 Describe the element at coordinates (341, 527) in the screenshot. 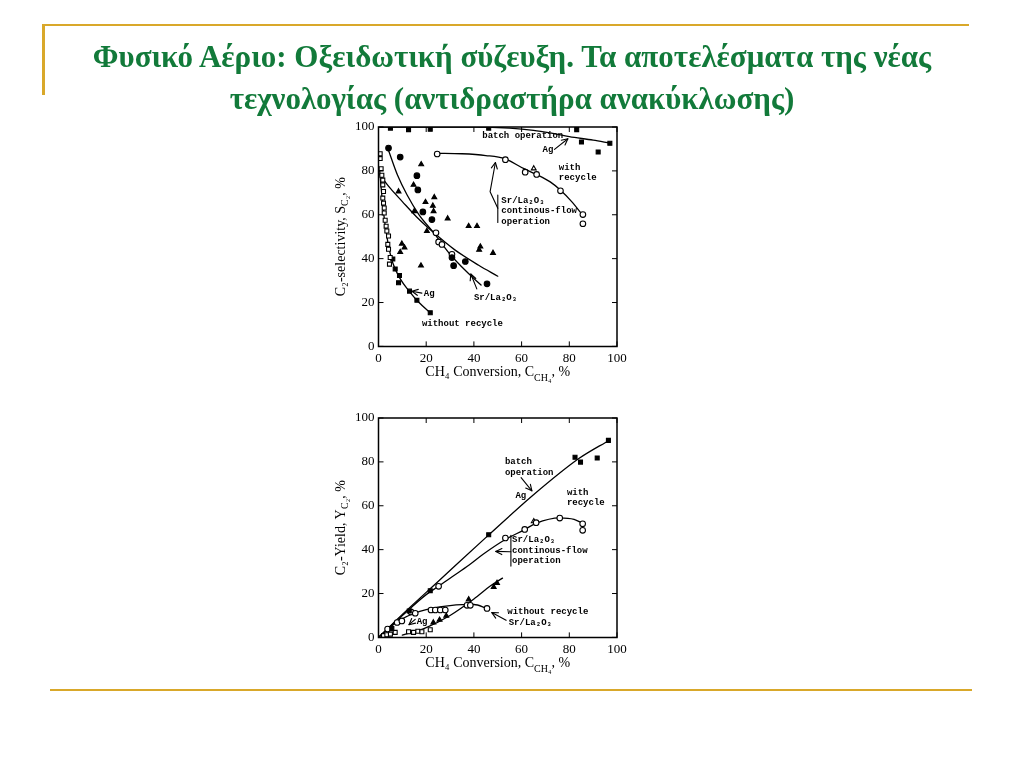

I see `y-axis-title: C₂-Yield, YC₂, %` at that location.